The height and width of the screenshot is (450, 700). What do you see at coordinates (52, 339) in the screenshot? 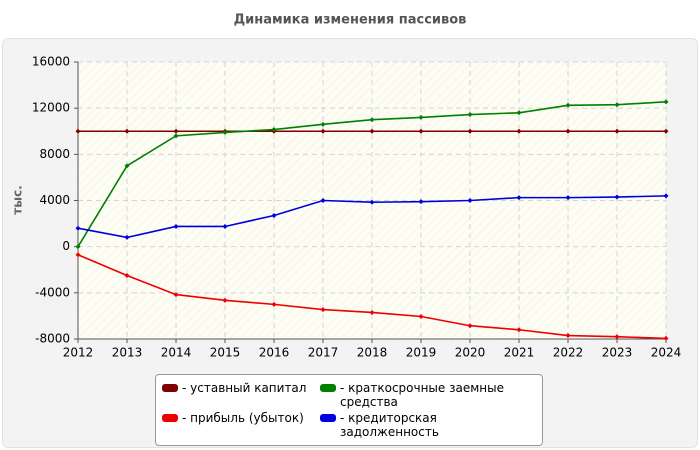
I see `y-tick-label: -8000` at bounding box center [52, 339].